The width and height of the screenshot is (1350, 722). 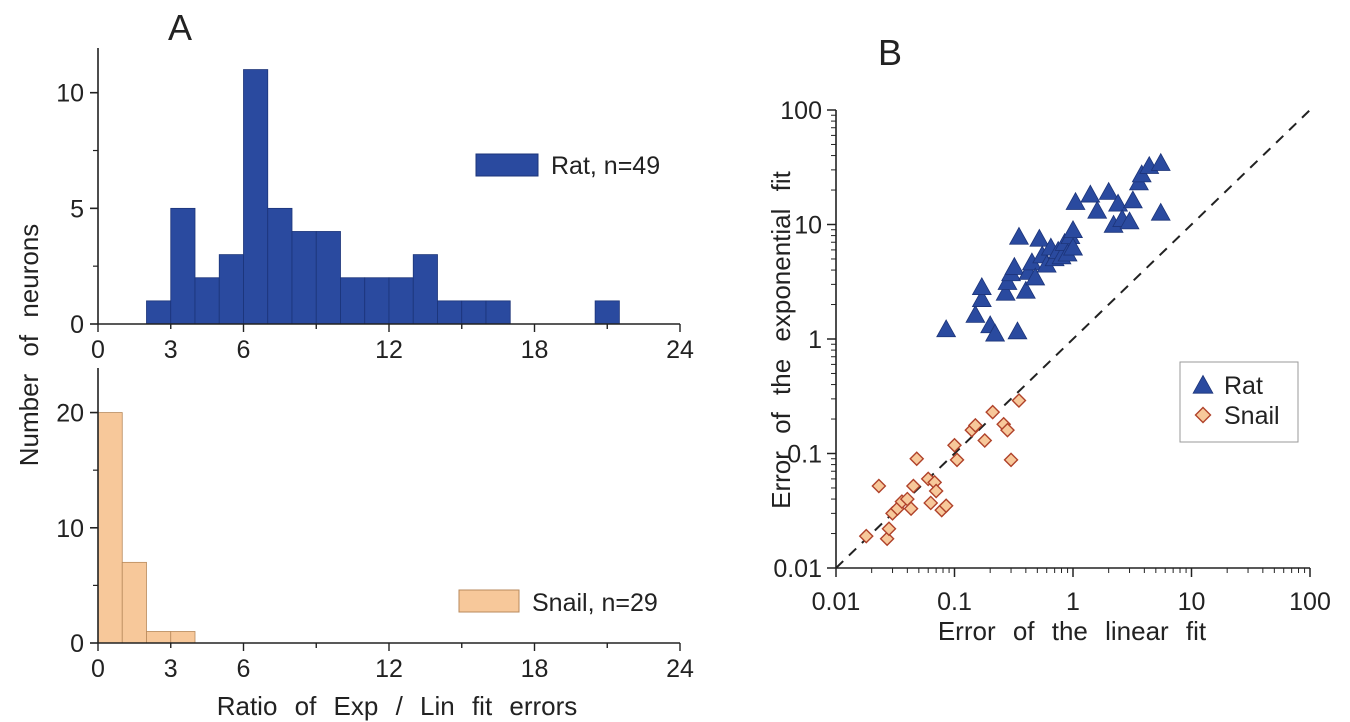 I want to click on snail-y-tick-label: 10, so click(x=70, y=529).